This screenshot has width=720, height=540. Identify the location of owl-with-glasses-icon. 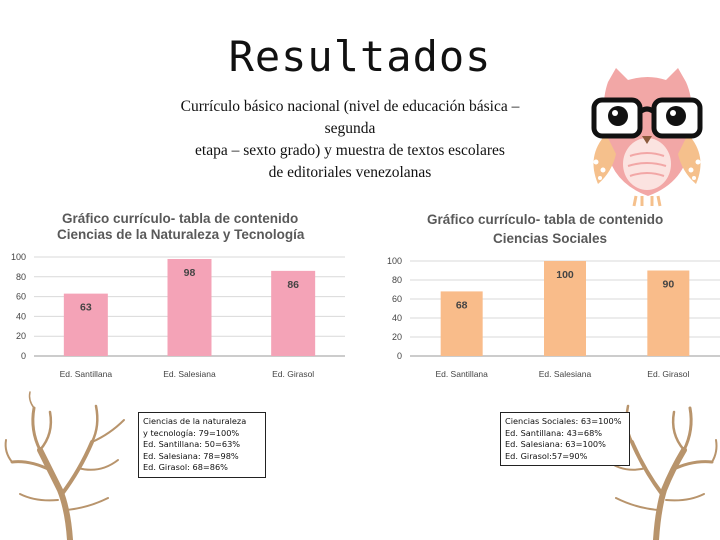
(647, 137).